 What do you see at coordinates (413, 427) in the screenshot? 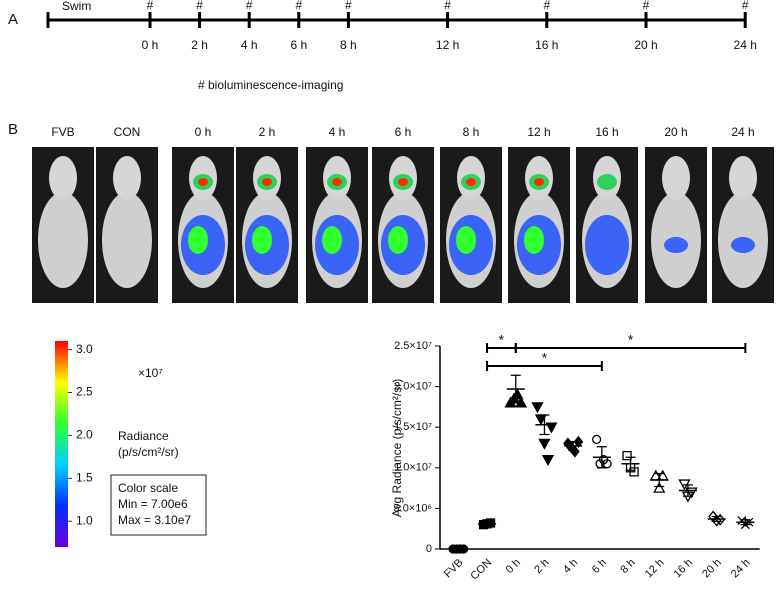
I see `y-tick-label: 1.5×10⁷` at bounding box center [413, 427].